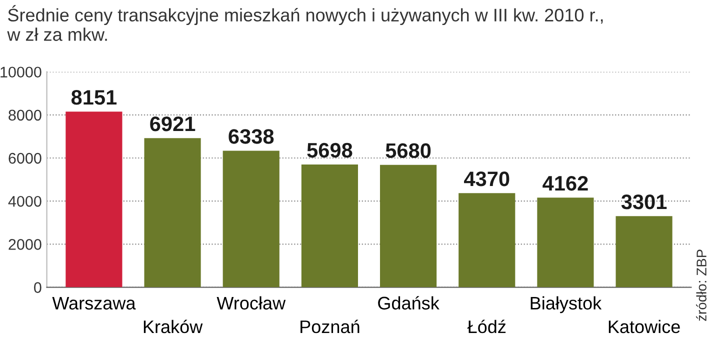  What do you see at coordinates (330, 327) in the screenshot?
I see `x-tick-label: Poznań` at bounding box center [330, 327].